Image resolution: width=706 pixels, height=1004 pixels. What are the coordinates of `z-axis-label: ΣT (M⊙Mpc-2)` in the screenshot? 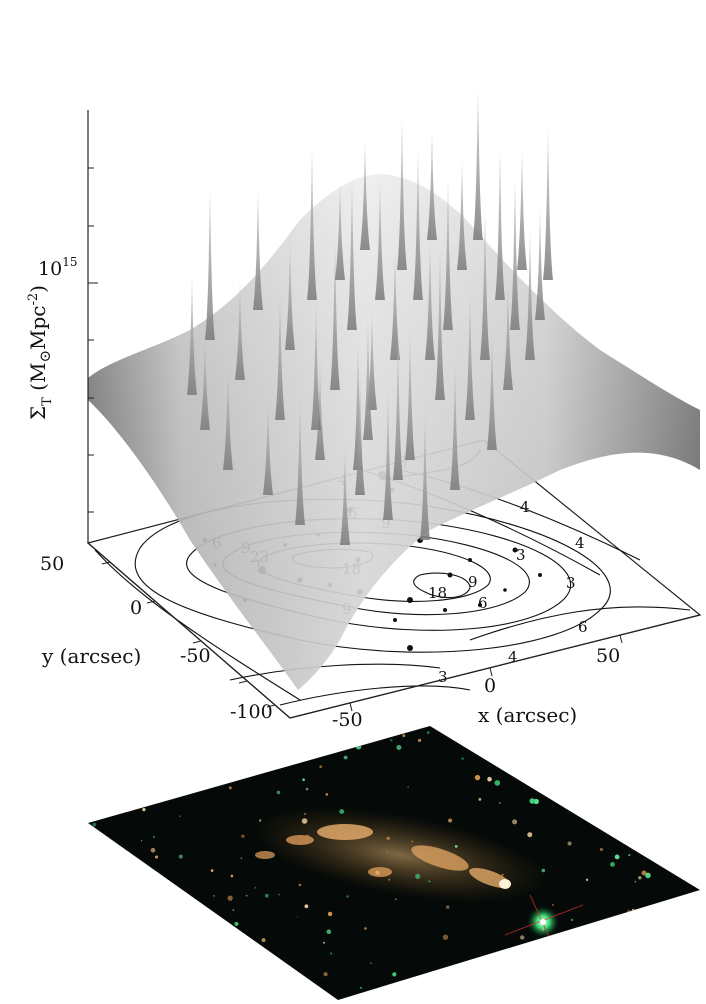 It's located at (40, 352).